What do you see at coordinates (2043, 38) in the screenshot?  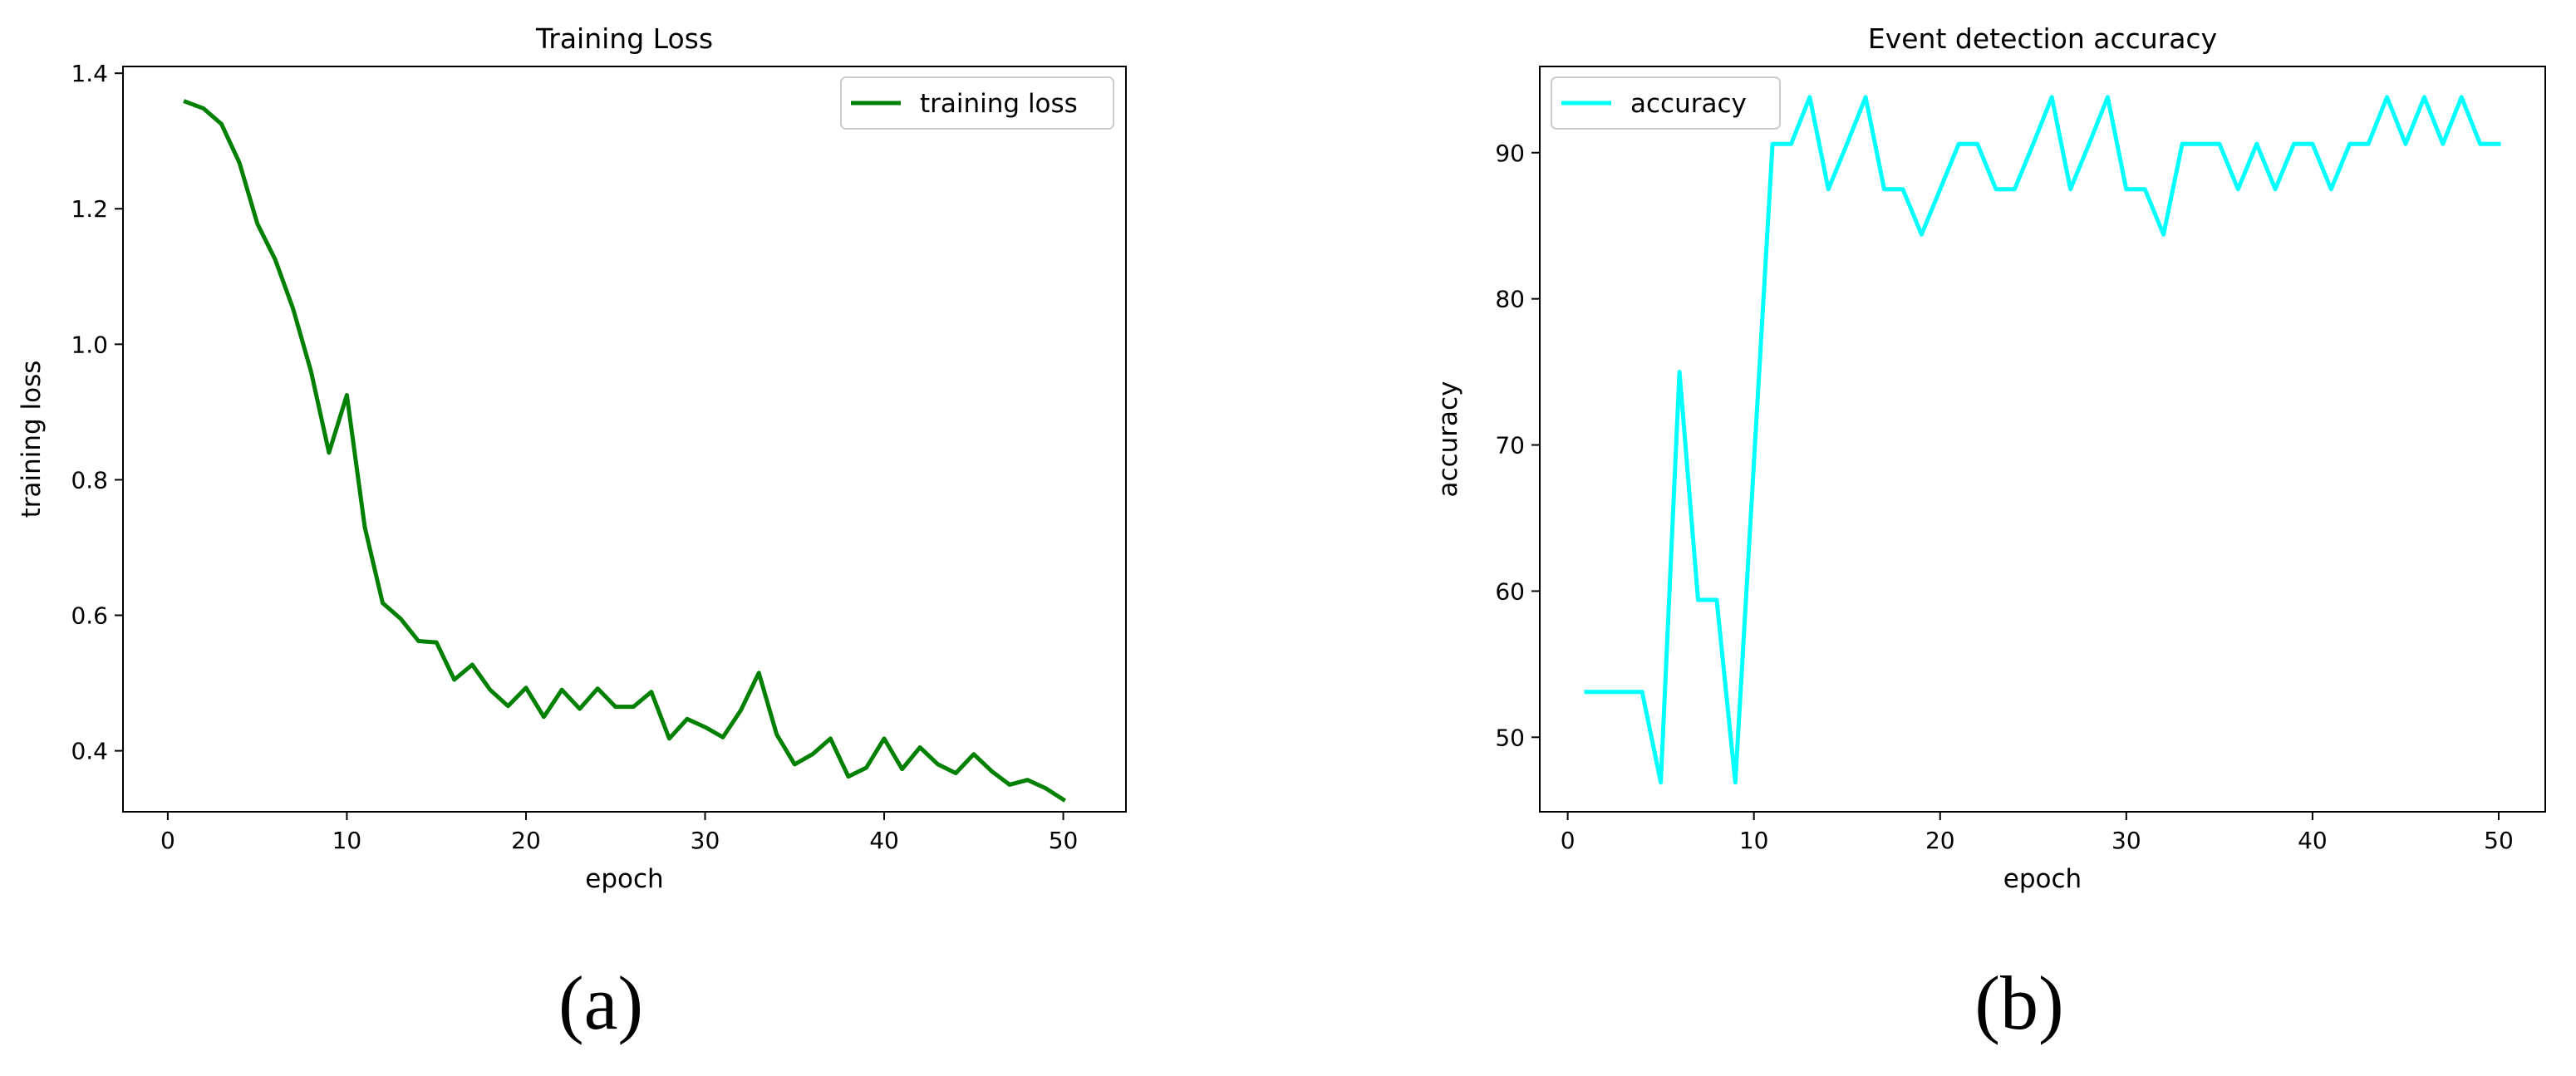 I see `chart-title: Event detection accuracy` at bounding box center [2043, 38].